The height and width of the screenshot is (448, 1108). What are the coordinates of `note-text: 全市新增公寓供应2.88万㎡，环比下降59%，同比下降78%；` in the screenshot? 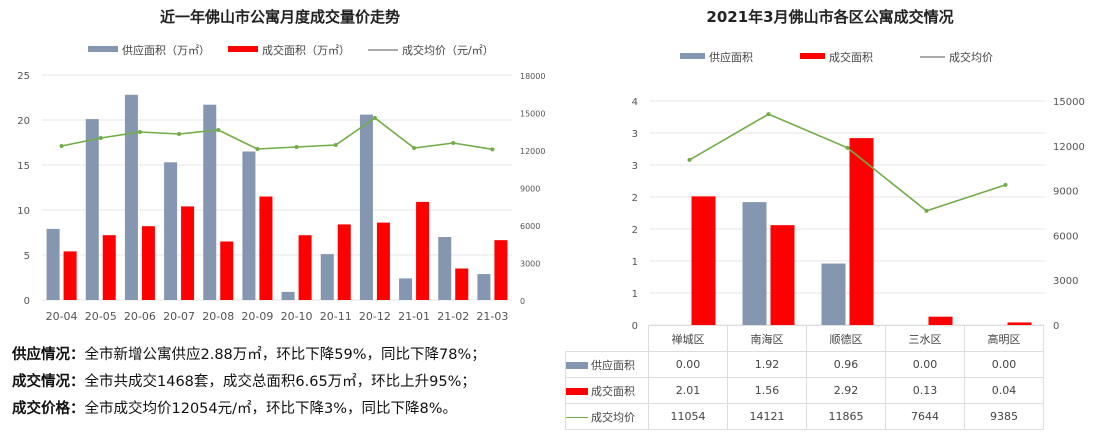 It's located at (285, 355).